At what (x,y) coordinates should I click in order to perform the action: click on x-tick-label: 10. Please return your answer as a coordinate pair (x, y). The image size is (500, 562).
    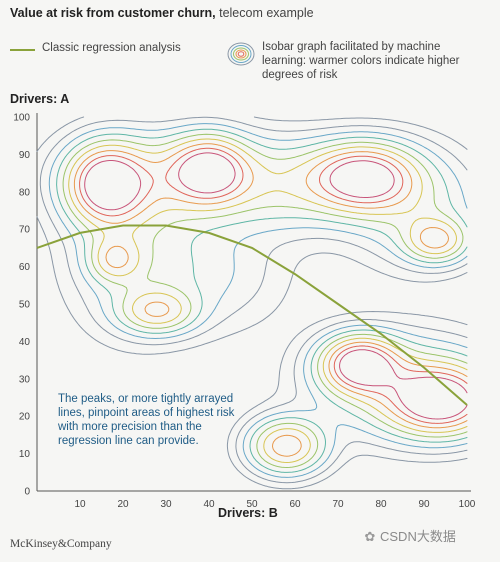
    Looking at the image, I should click on (80, 504).